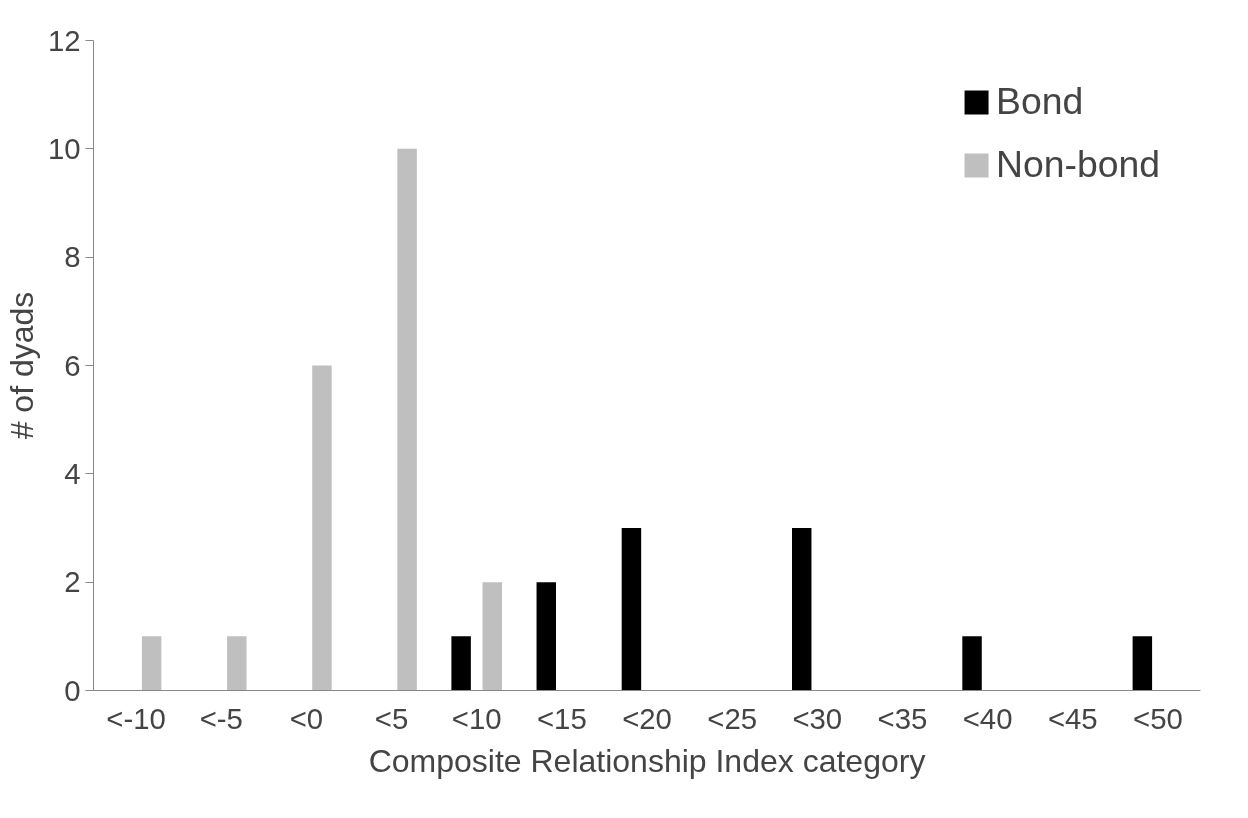  What do you see at coordinates (1040, 101) in the screenshot?
I see `legend-label: Bond` at bounding box center [1040, 101].